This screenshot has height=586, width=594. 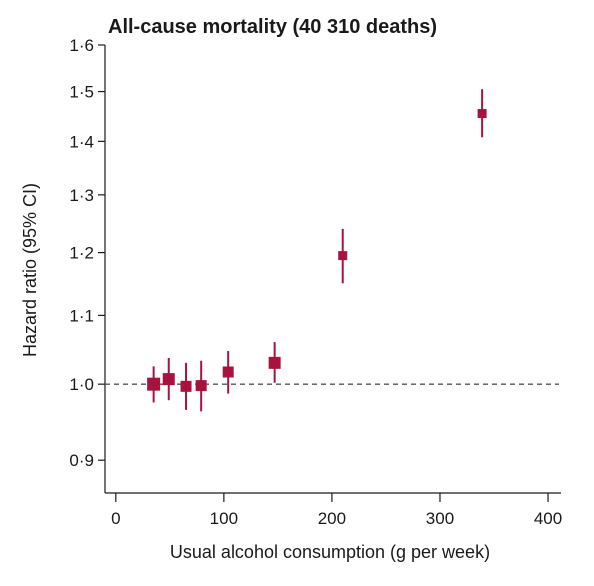 What do you see at coordinates (81, 460) in the screenshot?
I see `y-tick-label: 0·9` at bounding box center [81, 460].